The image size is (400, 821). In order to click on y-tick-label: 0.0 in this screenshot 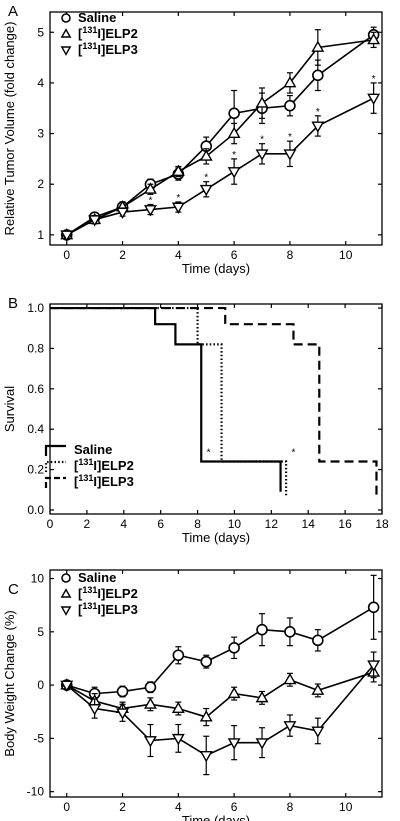, I will do `click(35, 510)`.